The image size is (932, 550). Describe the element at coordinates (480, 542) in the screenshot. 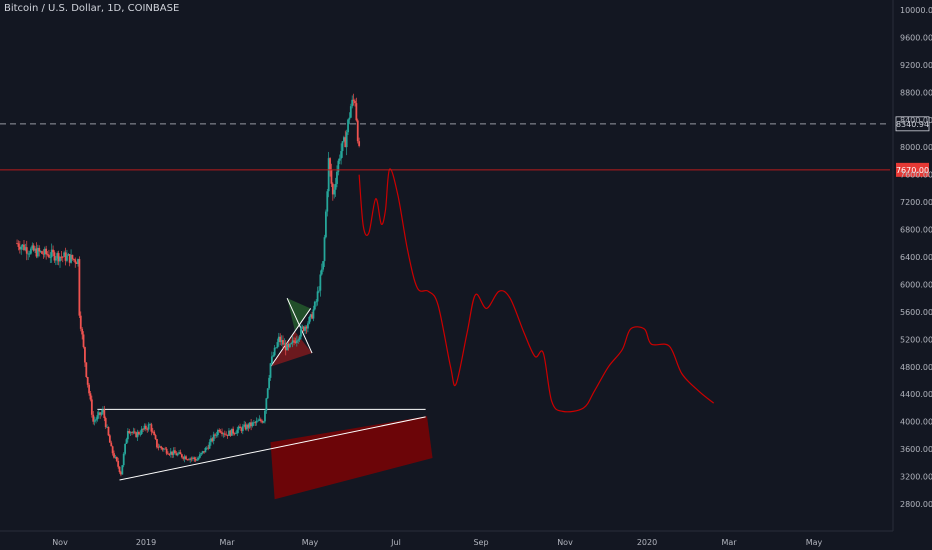

I see `x-tick-label: Sep` at that location.